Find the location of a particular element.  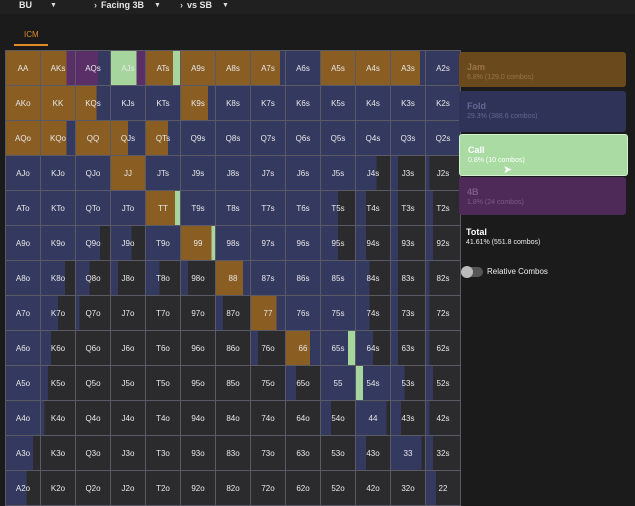

hand-cell-KTs: KTs is located at coordinates (163, 103).